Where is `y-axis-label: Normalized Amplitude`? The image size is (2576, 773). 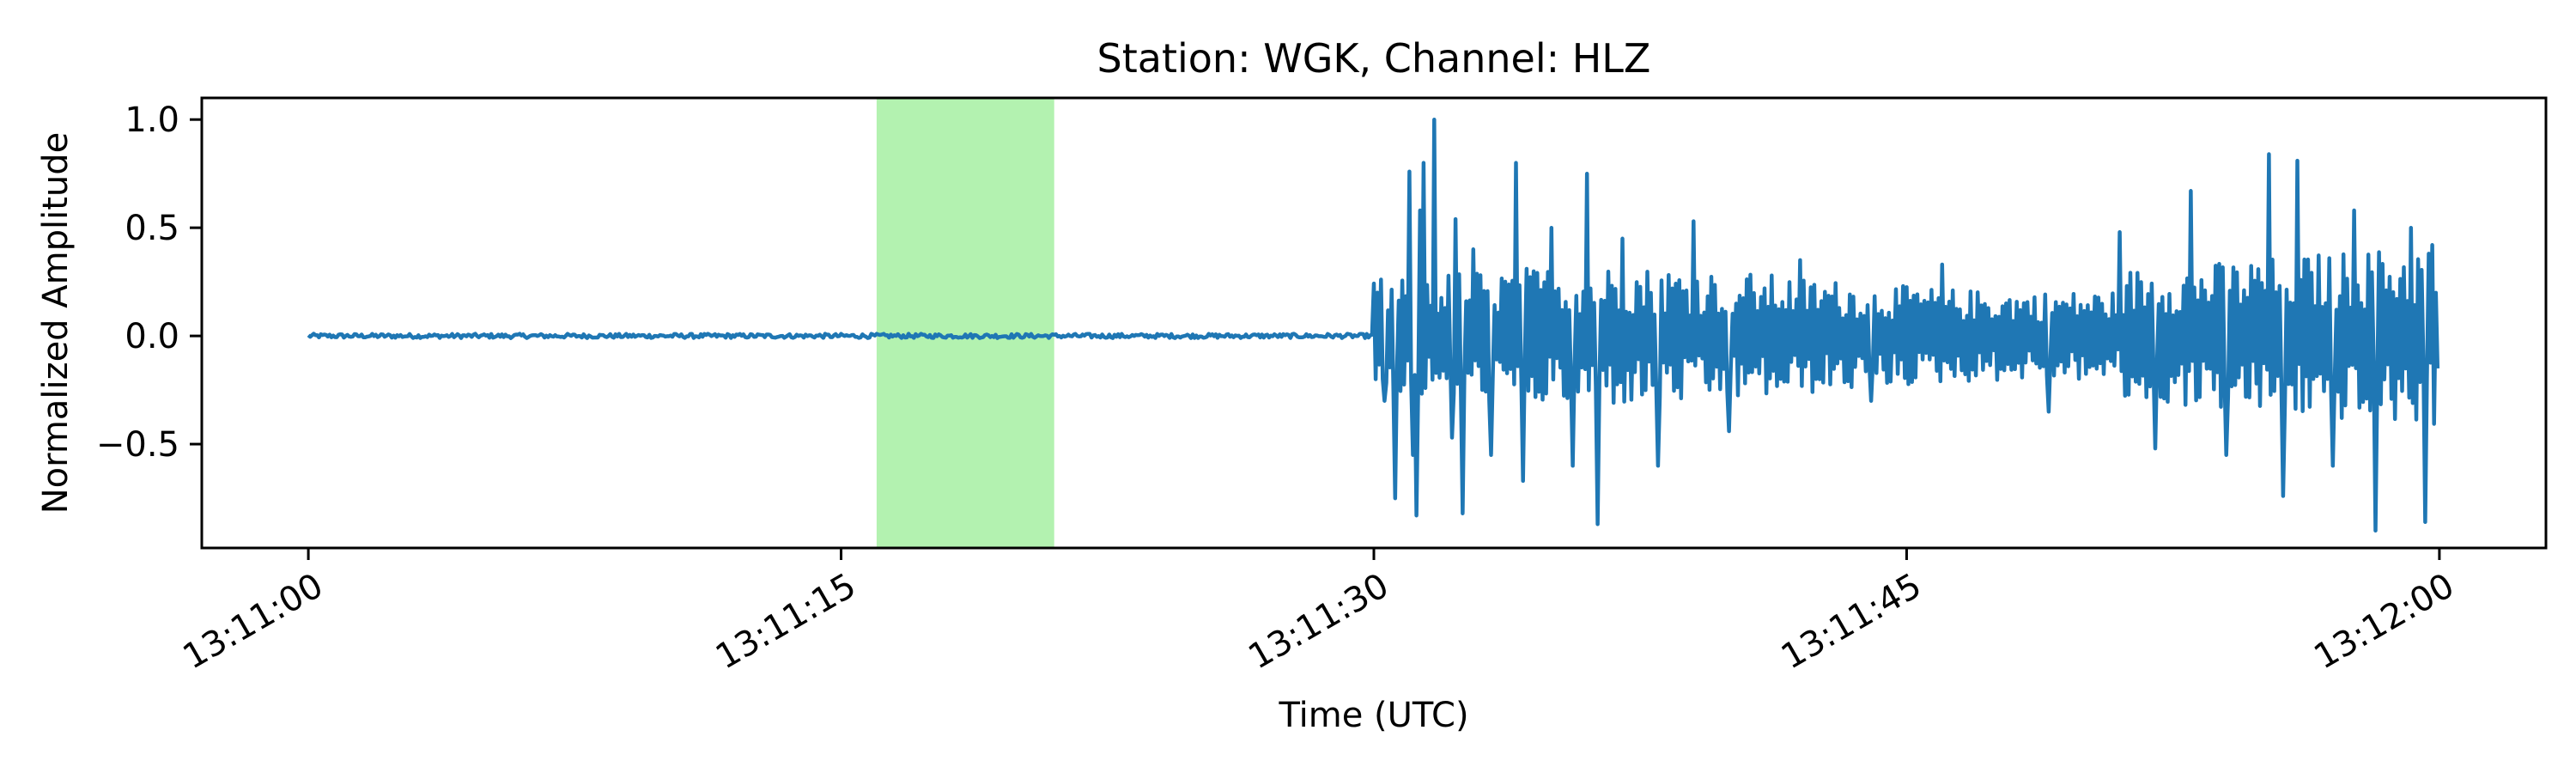 y-axis-label: Normalized Amplitude is located at coordinates (56, 323).